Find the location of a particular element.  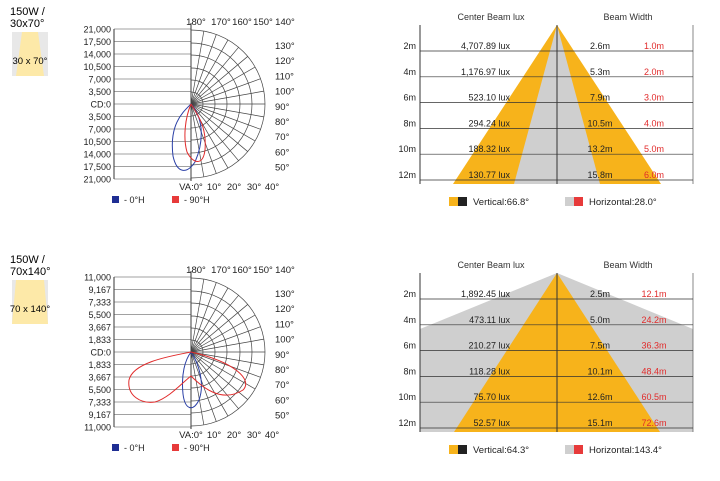

cd-tick-label: 1,833 is located at coordinates (99, 340).